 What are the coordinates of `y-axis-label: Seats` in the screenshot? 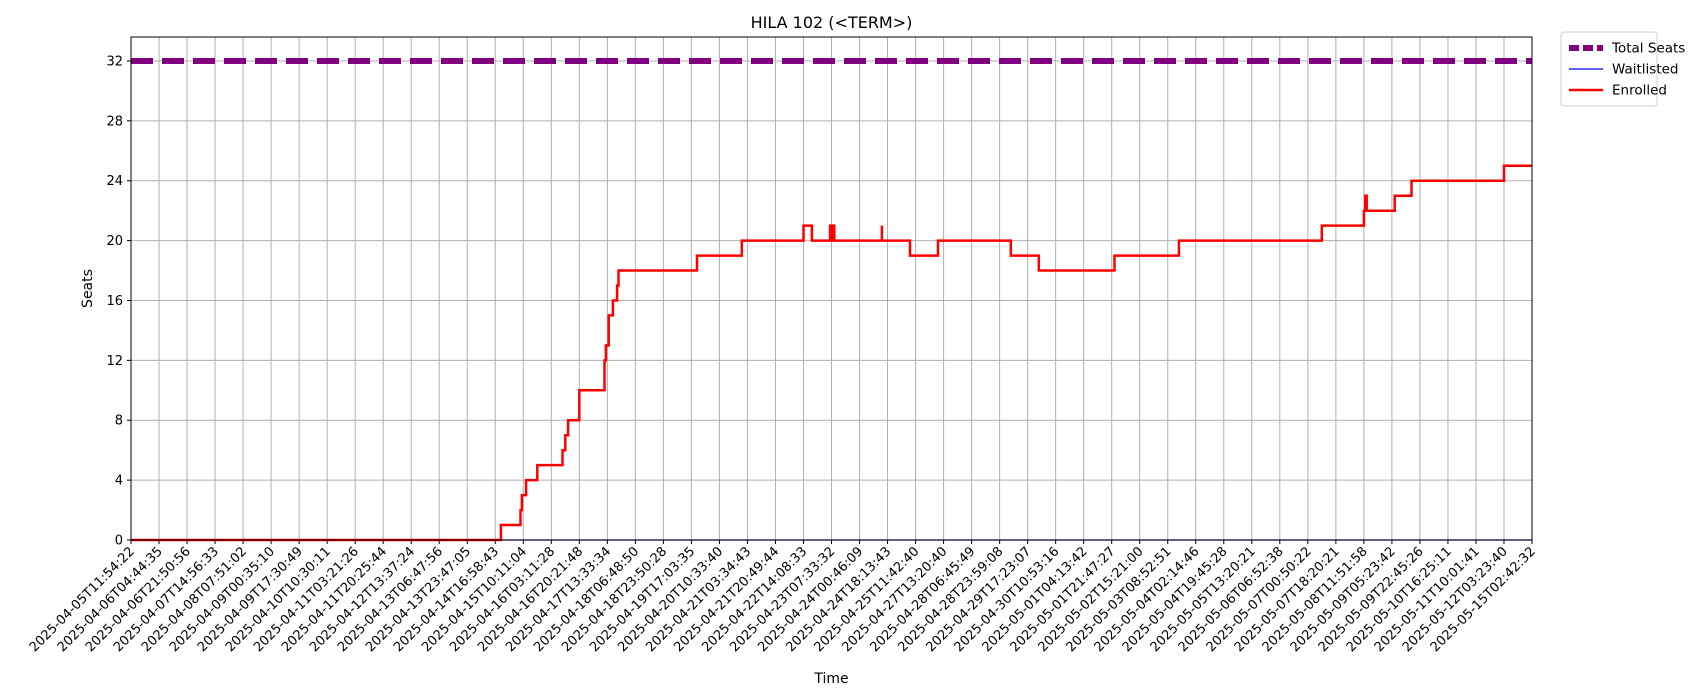 It's located at (88, 288).